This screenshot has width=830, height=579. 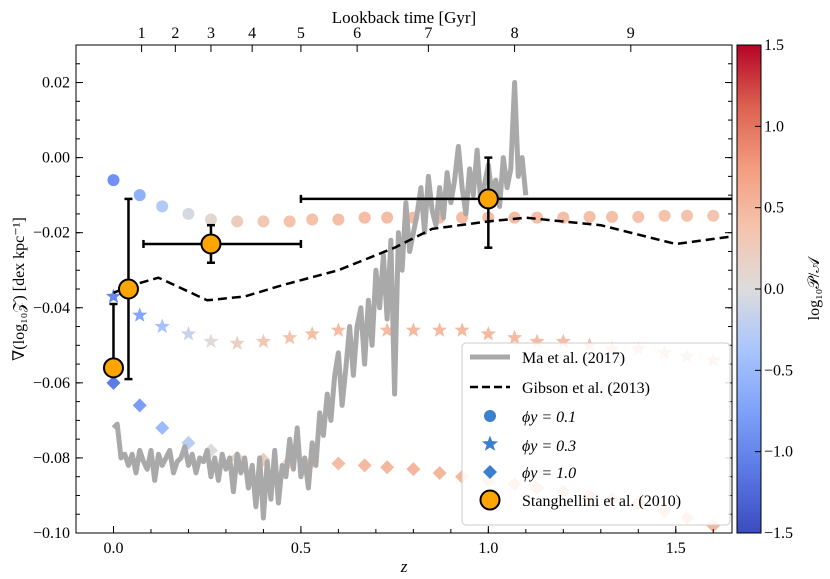 What do you see at coordinates (428, 33) in the screenshot?
I see `top-tick-label: 7` at bounding box center [428, 33].